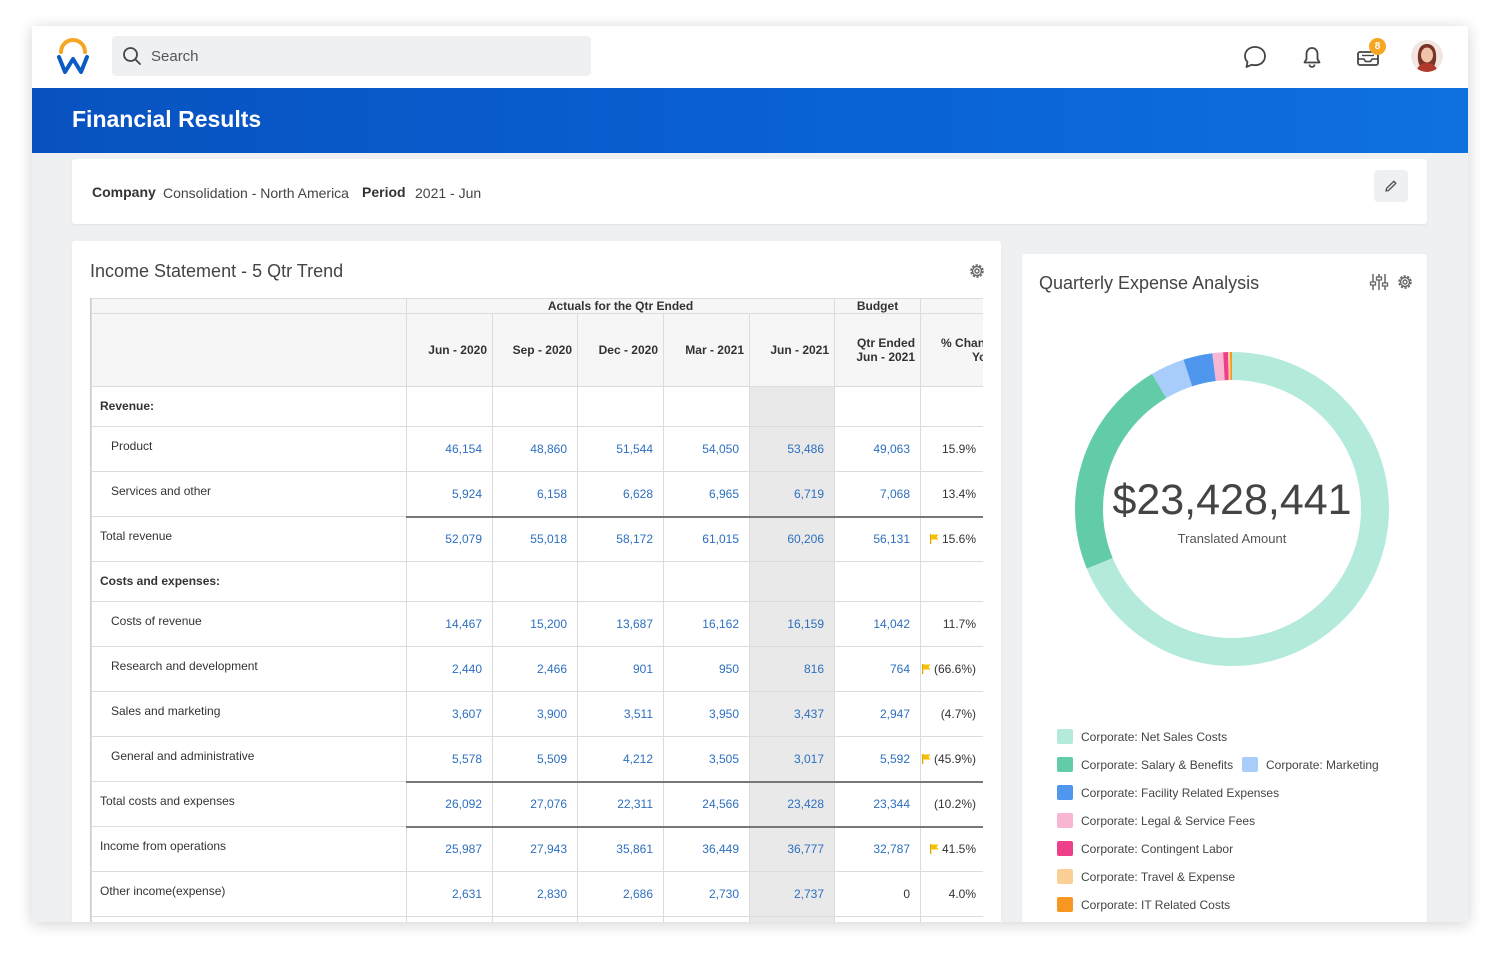  Describe the element at coordinates (792, 669) in the screenshot. I see `cell-link: 816` at that location.